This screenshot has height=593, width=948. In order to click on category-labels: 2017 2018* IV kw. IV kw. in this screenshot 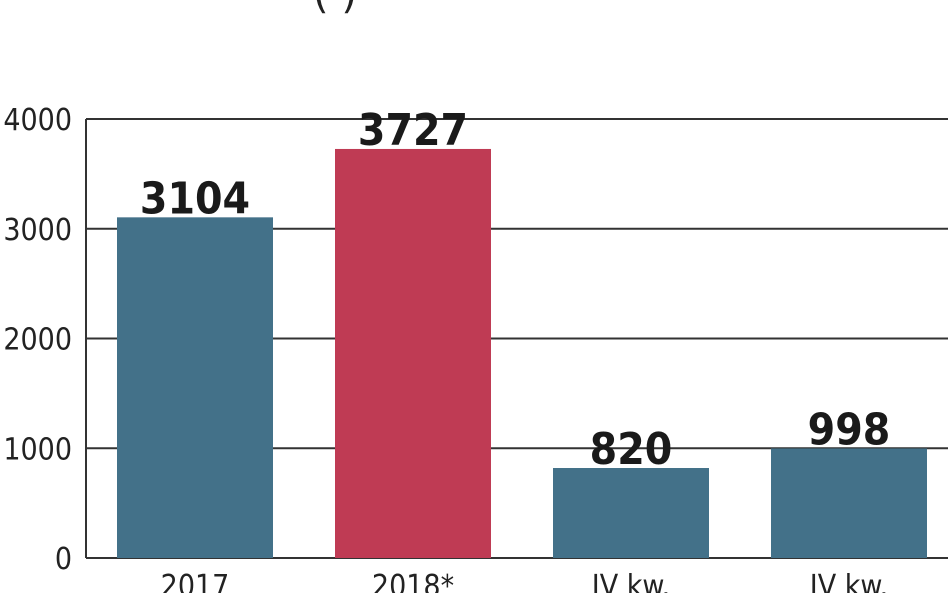, I will do `click(525, 581)`.